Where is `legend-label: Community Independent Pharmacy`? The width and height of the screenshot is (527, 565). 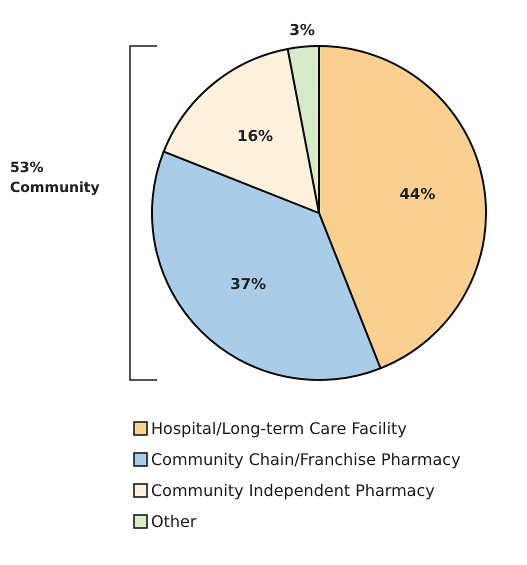
legend-label: Community Independent Pharmacy is located at coordinates (293, 490).